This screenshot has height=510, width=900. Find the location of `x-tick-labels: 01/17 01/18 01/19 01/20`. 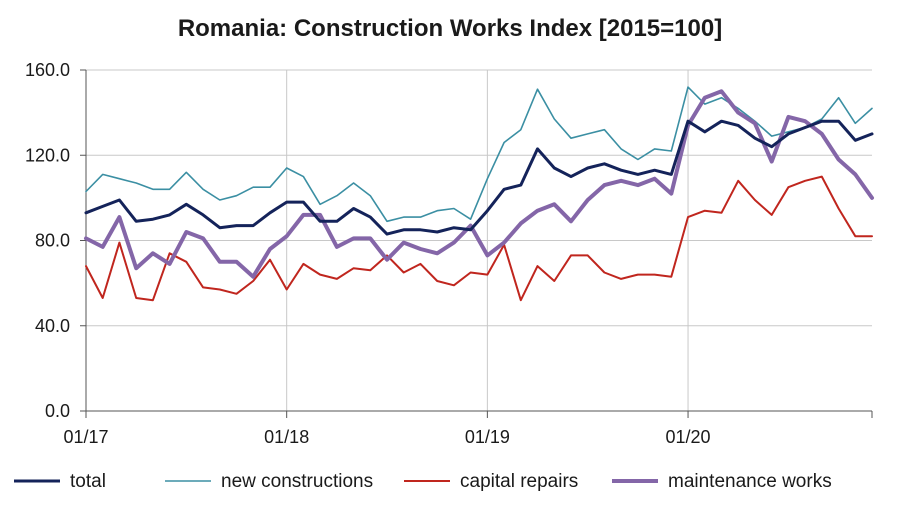

x-tick-labels: 01/17 01/18 01/19 01/20 is located at coordinates (386, 437).